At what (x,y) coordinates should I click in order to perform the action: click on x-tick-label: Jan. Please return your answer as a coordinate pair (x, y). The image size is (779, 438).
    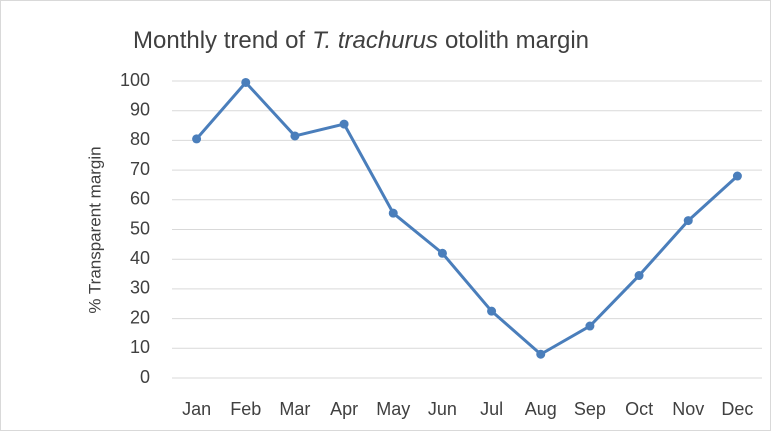
    Looking at the image, I should click on (196, 409).